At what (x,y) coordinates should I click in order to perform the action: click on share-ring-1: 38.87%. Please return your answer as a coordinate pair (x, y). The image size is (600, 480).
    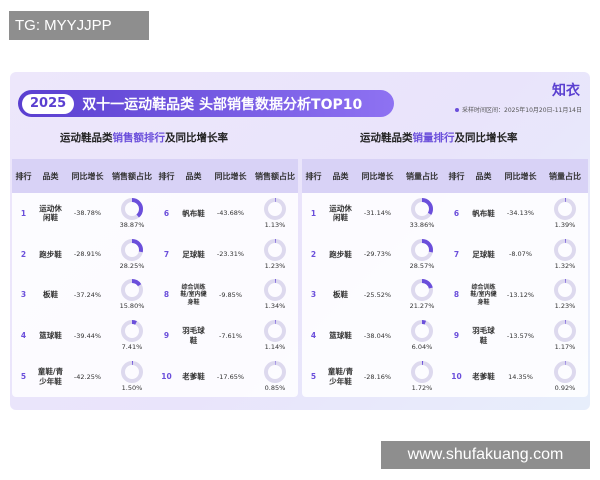
    Looking at the image, I should click on (132, 213).